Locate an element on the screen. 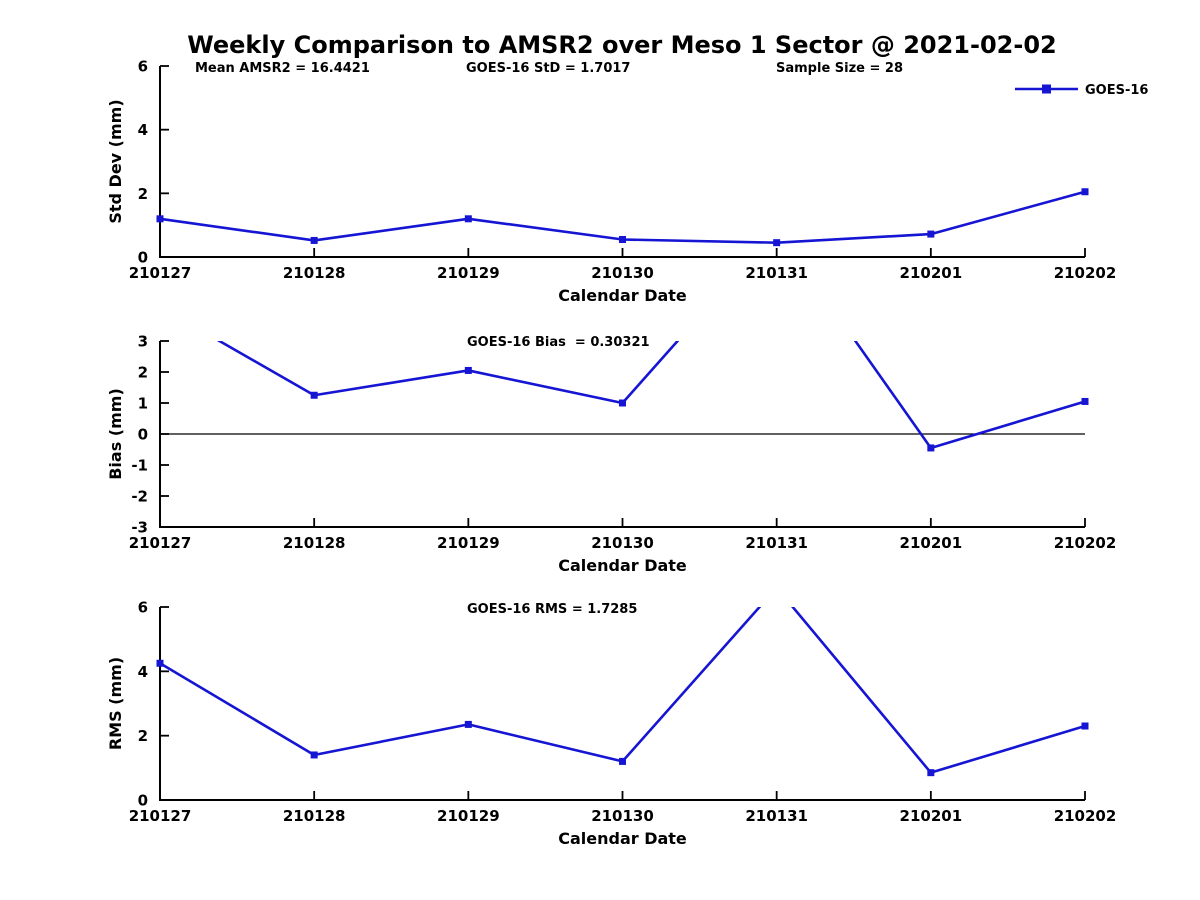 This screenshot has width=1200, height=900. annotation: GOES-16 RMS = 1.7285 is located at coordinates (552, 609).